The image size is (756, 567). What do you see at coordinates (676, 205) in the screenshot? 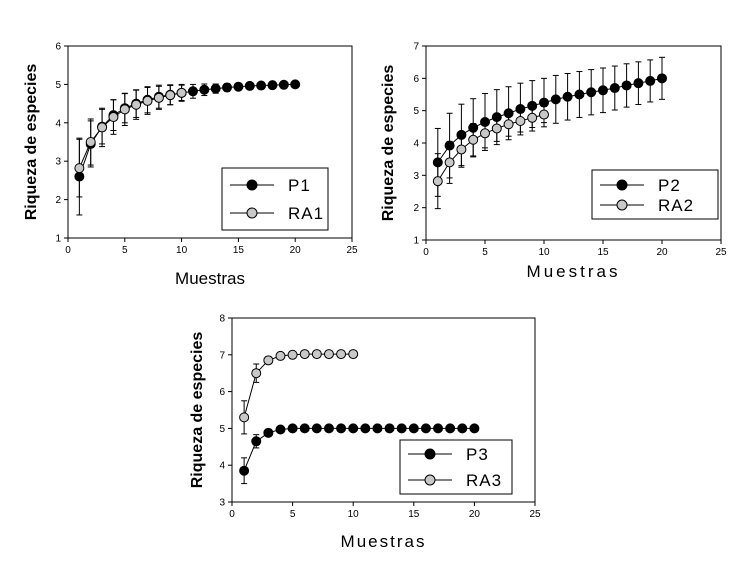
I see `legend-label-ra2: RA2` at bounding box center [676, 205].